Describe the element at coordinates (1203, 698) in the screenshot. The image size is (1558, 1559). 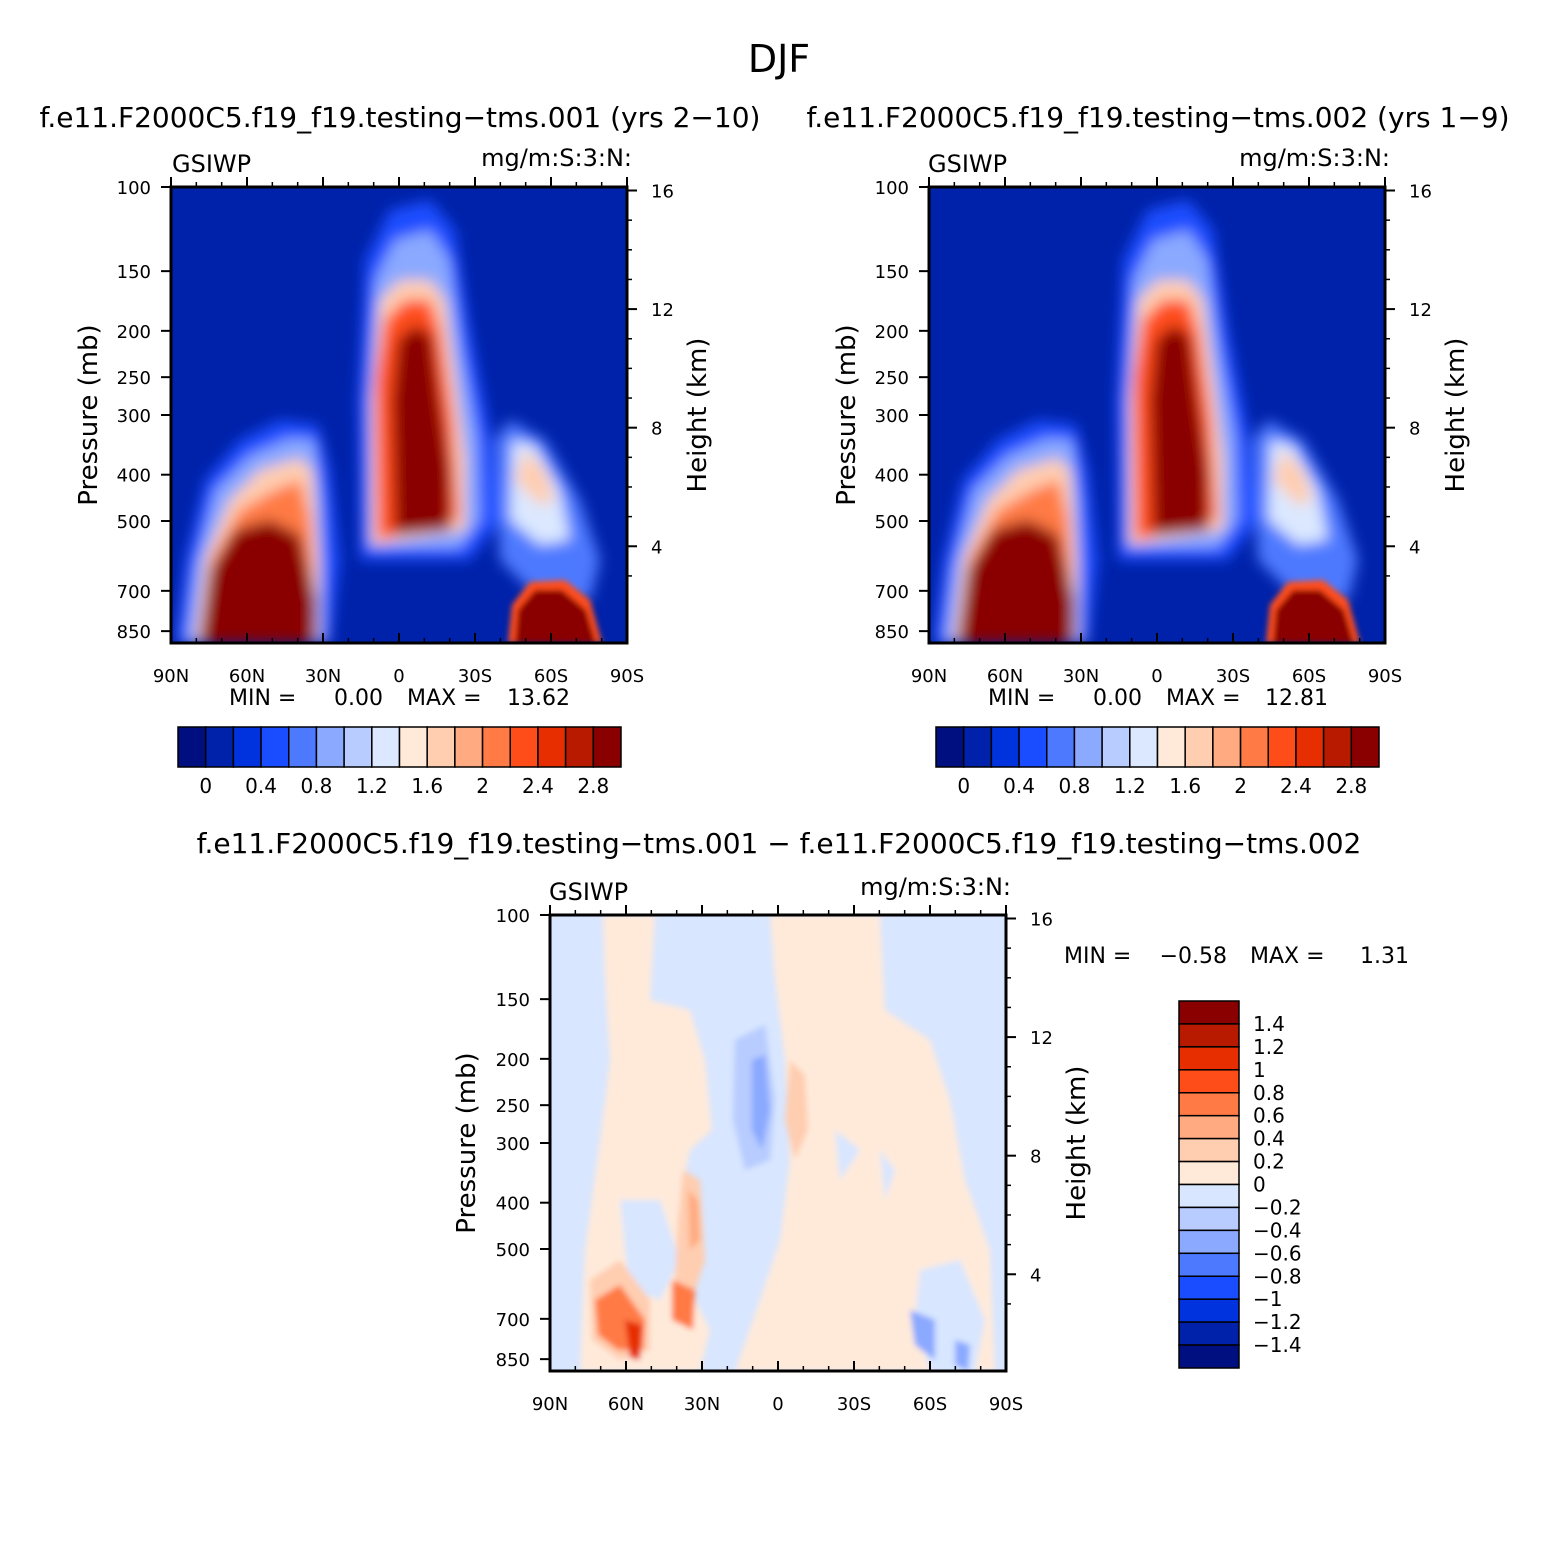
I see `panel-b-max-label: MAX =` at that location.